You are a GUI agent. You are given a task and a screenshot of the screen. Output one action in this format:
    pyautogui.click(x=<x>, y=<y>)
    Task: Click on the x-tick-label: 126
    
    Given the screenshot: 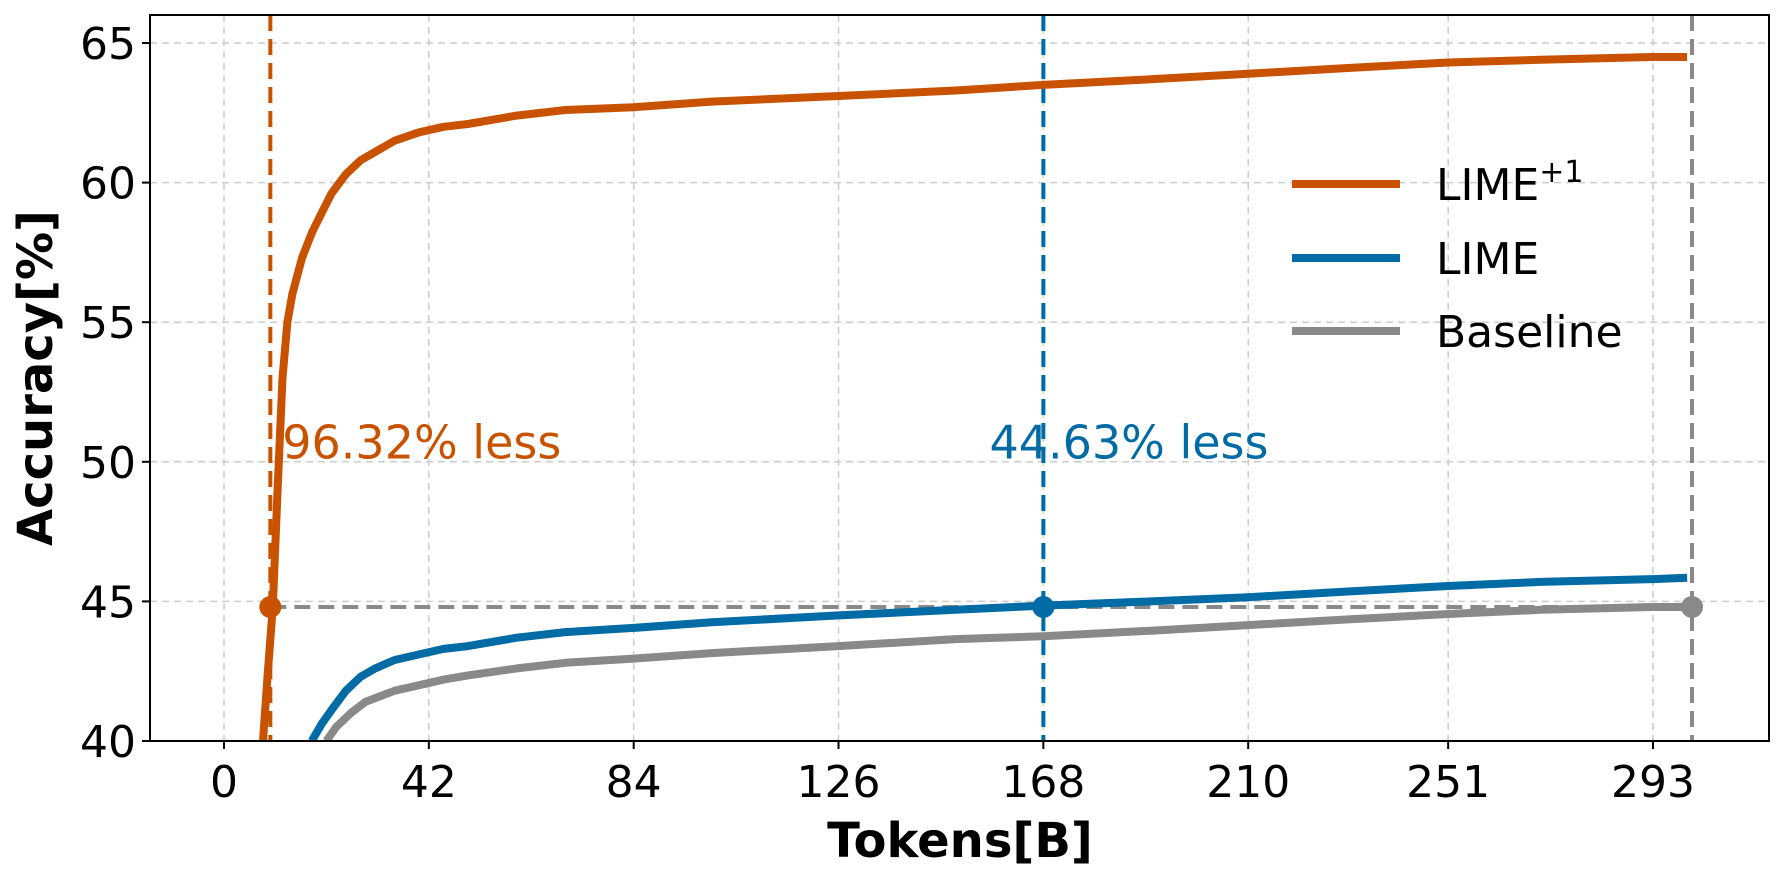 What is the action you would take?
    pyautogui.click(x=839, y=782)
    